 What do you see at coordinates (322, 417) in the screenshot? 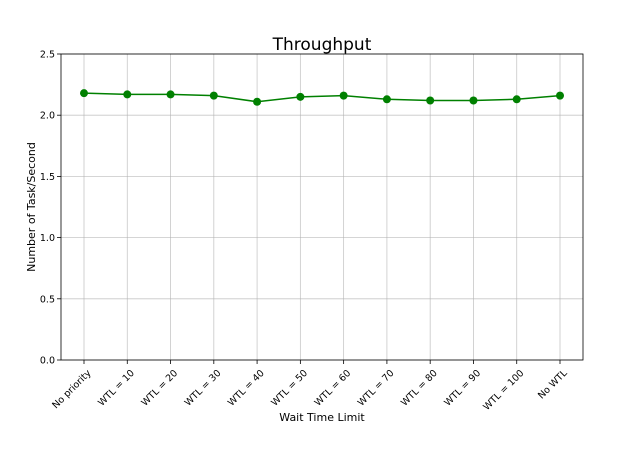
I see `x-axis-label: Wait Time Limit` at bounding box center [322, 417].